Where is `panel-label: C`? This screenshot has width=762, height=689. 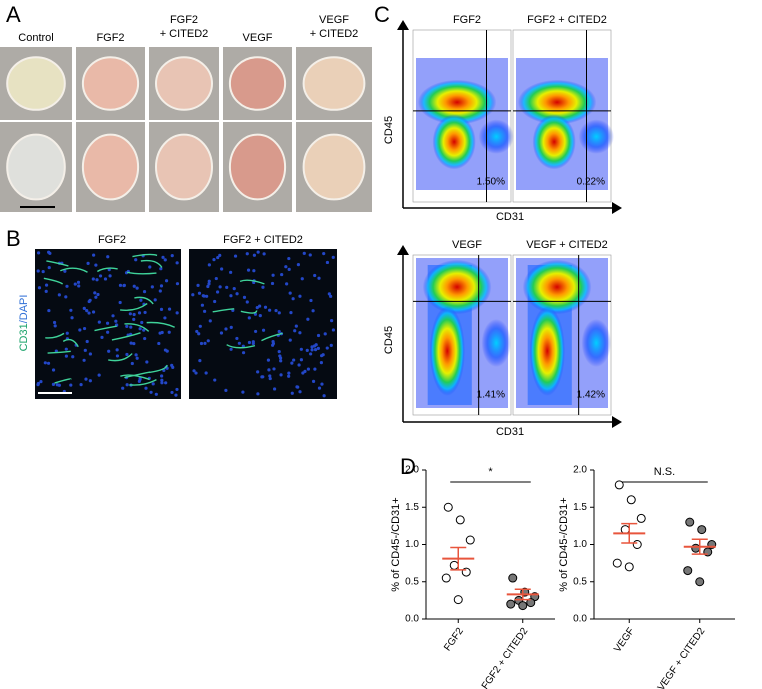 panel-label: C is located at coordinates (382, 14).